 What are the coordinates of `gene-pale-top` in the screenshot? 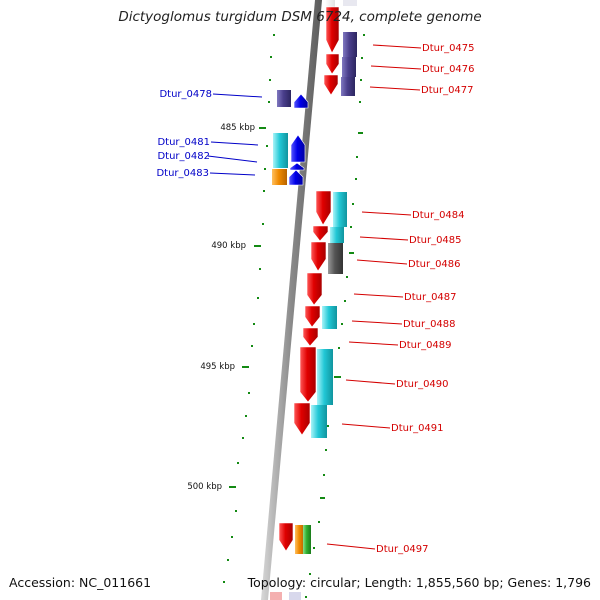 It's located at (330, 4).